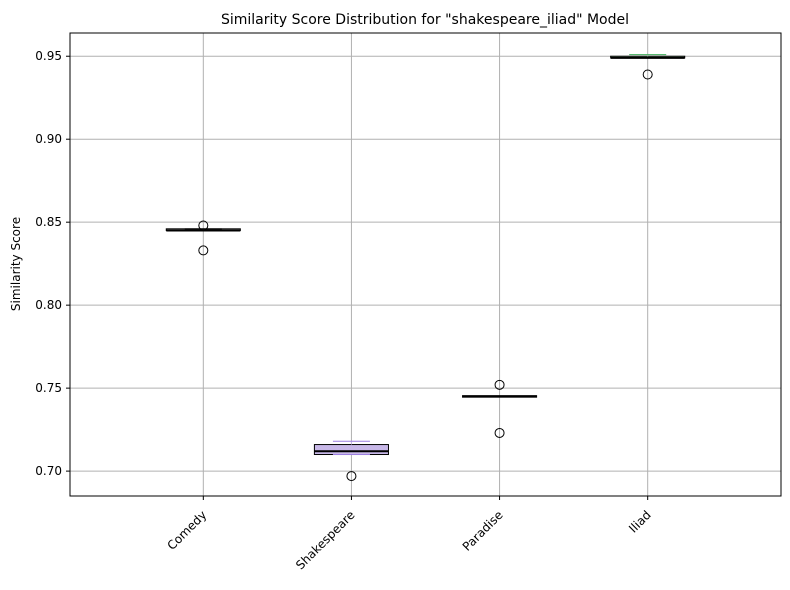 The image size is (790, 590). Describe the element at coordinates (325, 540) in the screenshot. I see `x-tick-label-shakespeare: Shakespeare` at that location.